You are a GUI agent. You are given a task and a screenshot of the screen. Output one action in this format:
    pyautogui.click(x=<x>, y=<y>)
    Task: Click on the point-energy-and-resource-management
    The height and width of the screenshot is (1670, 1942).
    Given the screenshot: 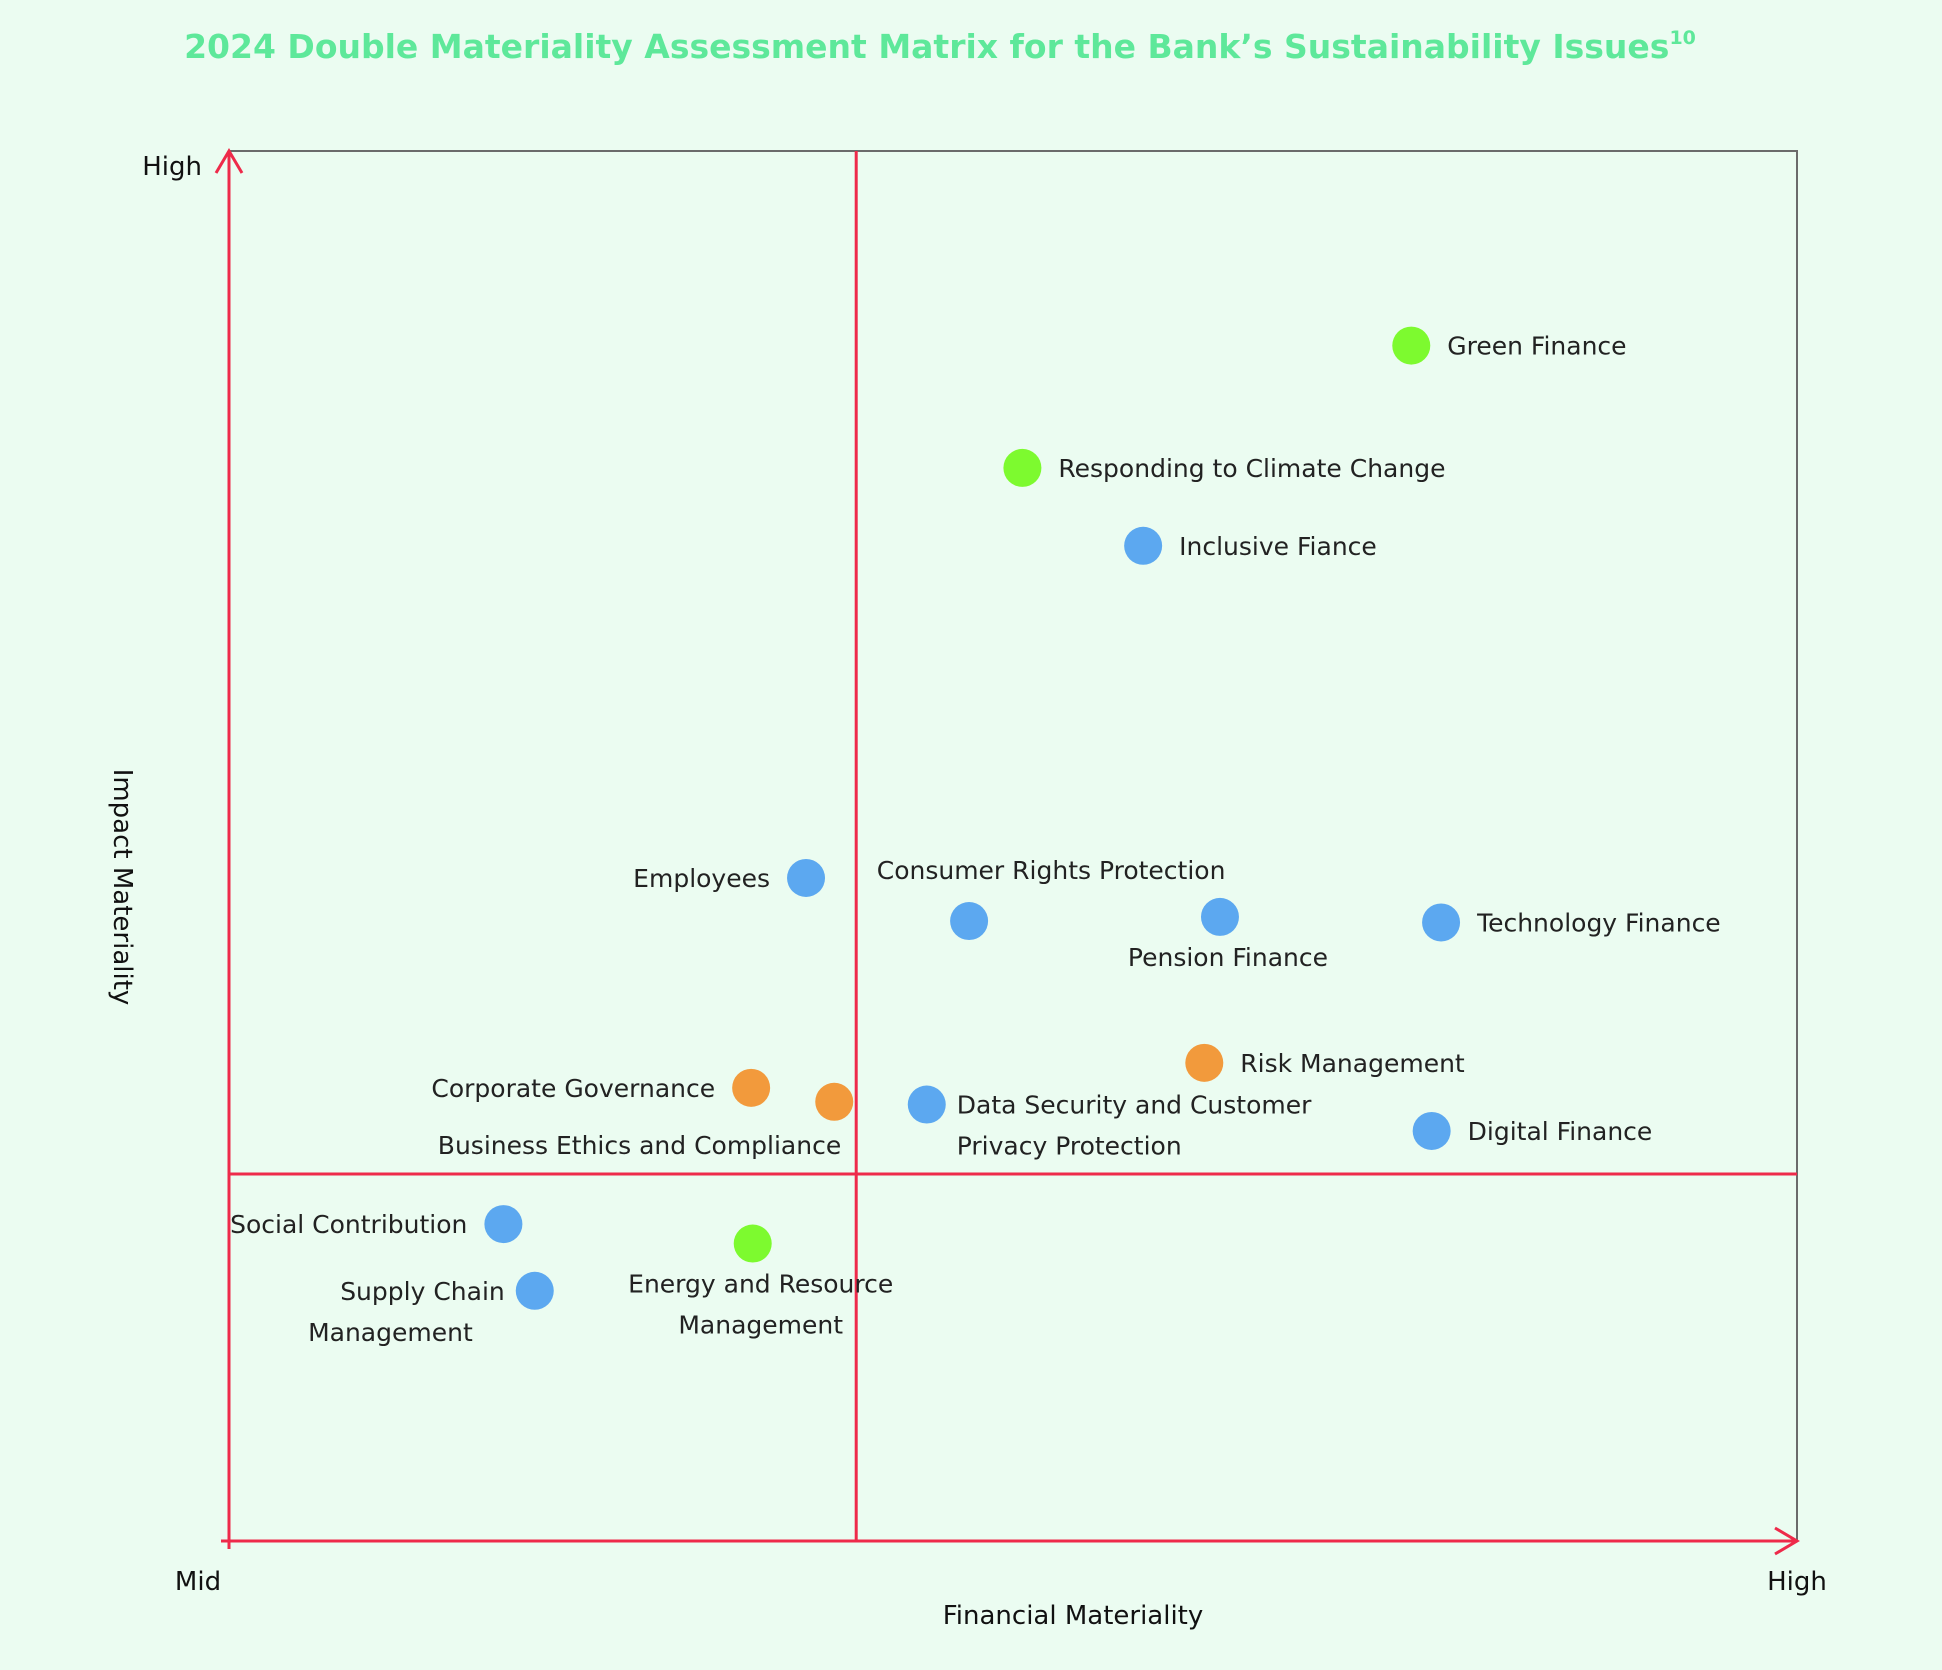 What is the action you would take?
    pyautogui.click(x=752, y=1243)
    